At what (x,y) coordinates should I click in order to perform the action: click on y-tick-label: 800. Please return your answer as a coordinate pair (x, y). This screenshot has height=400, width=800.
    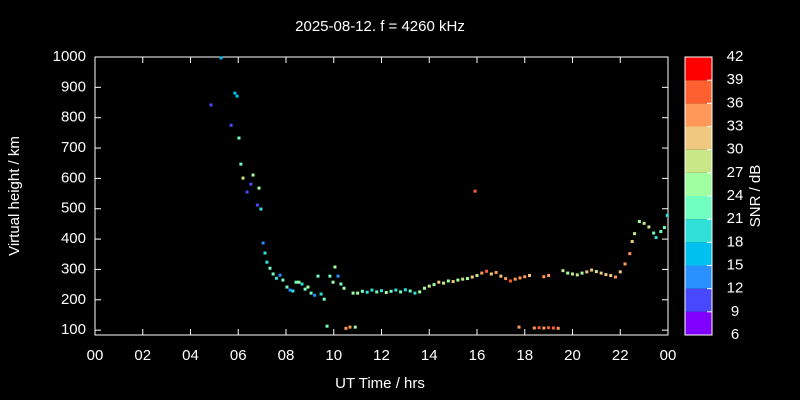
    Looking at the image, I should click on (73, 117).